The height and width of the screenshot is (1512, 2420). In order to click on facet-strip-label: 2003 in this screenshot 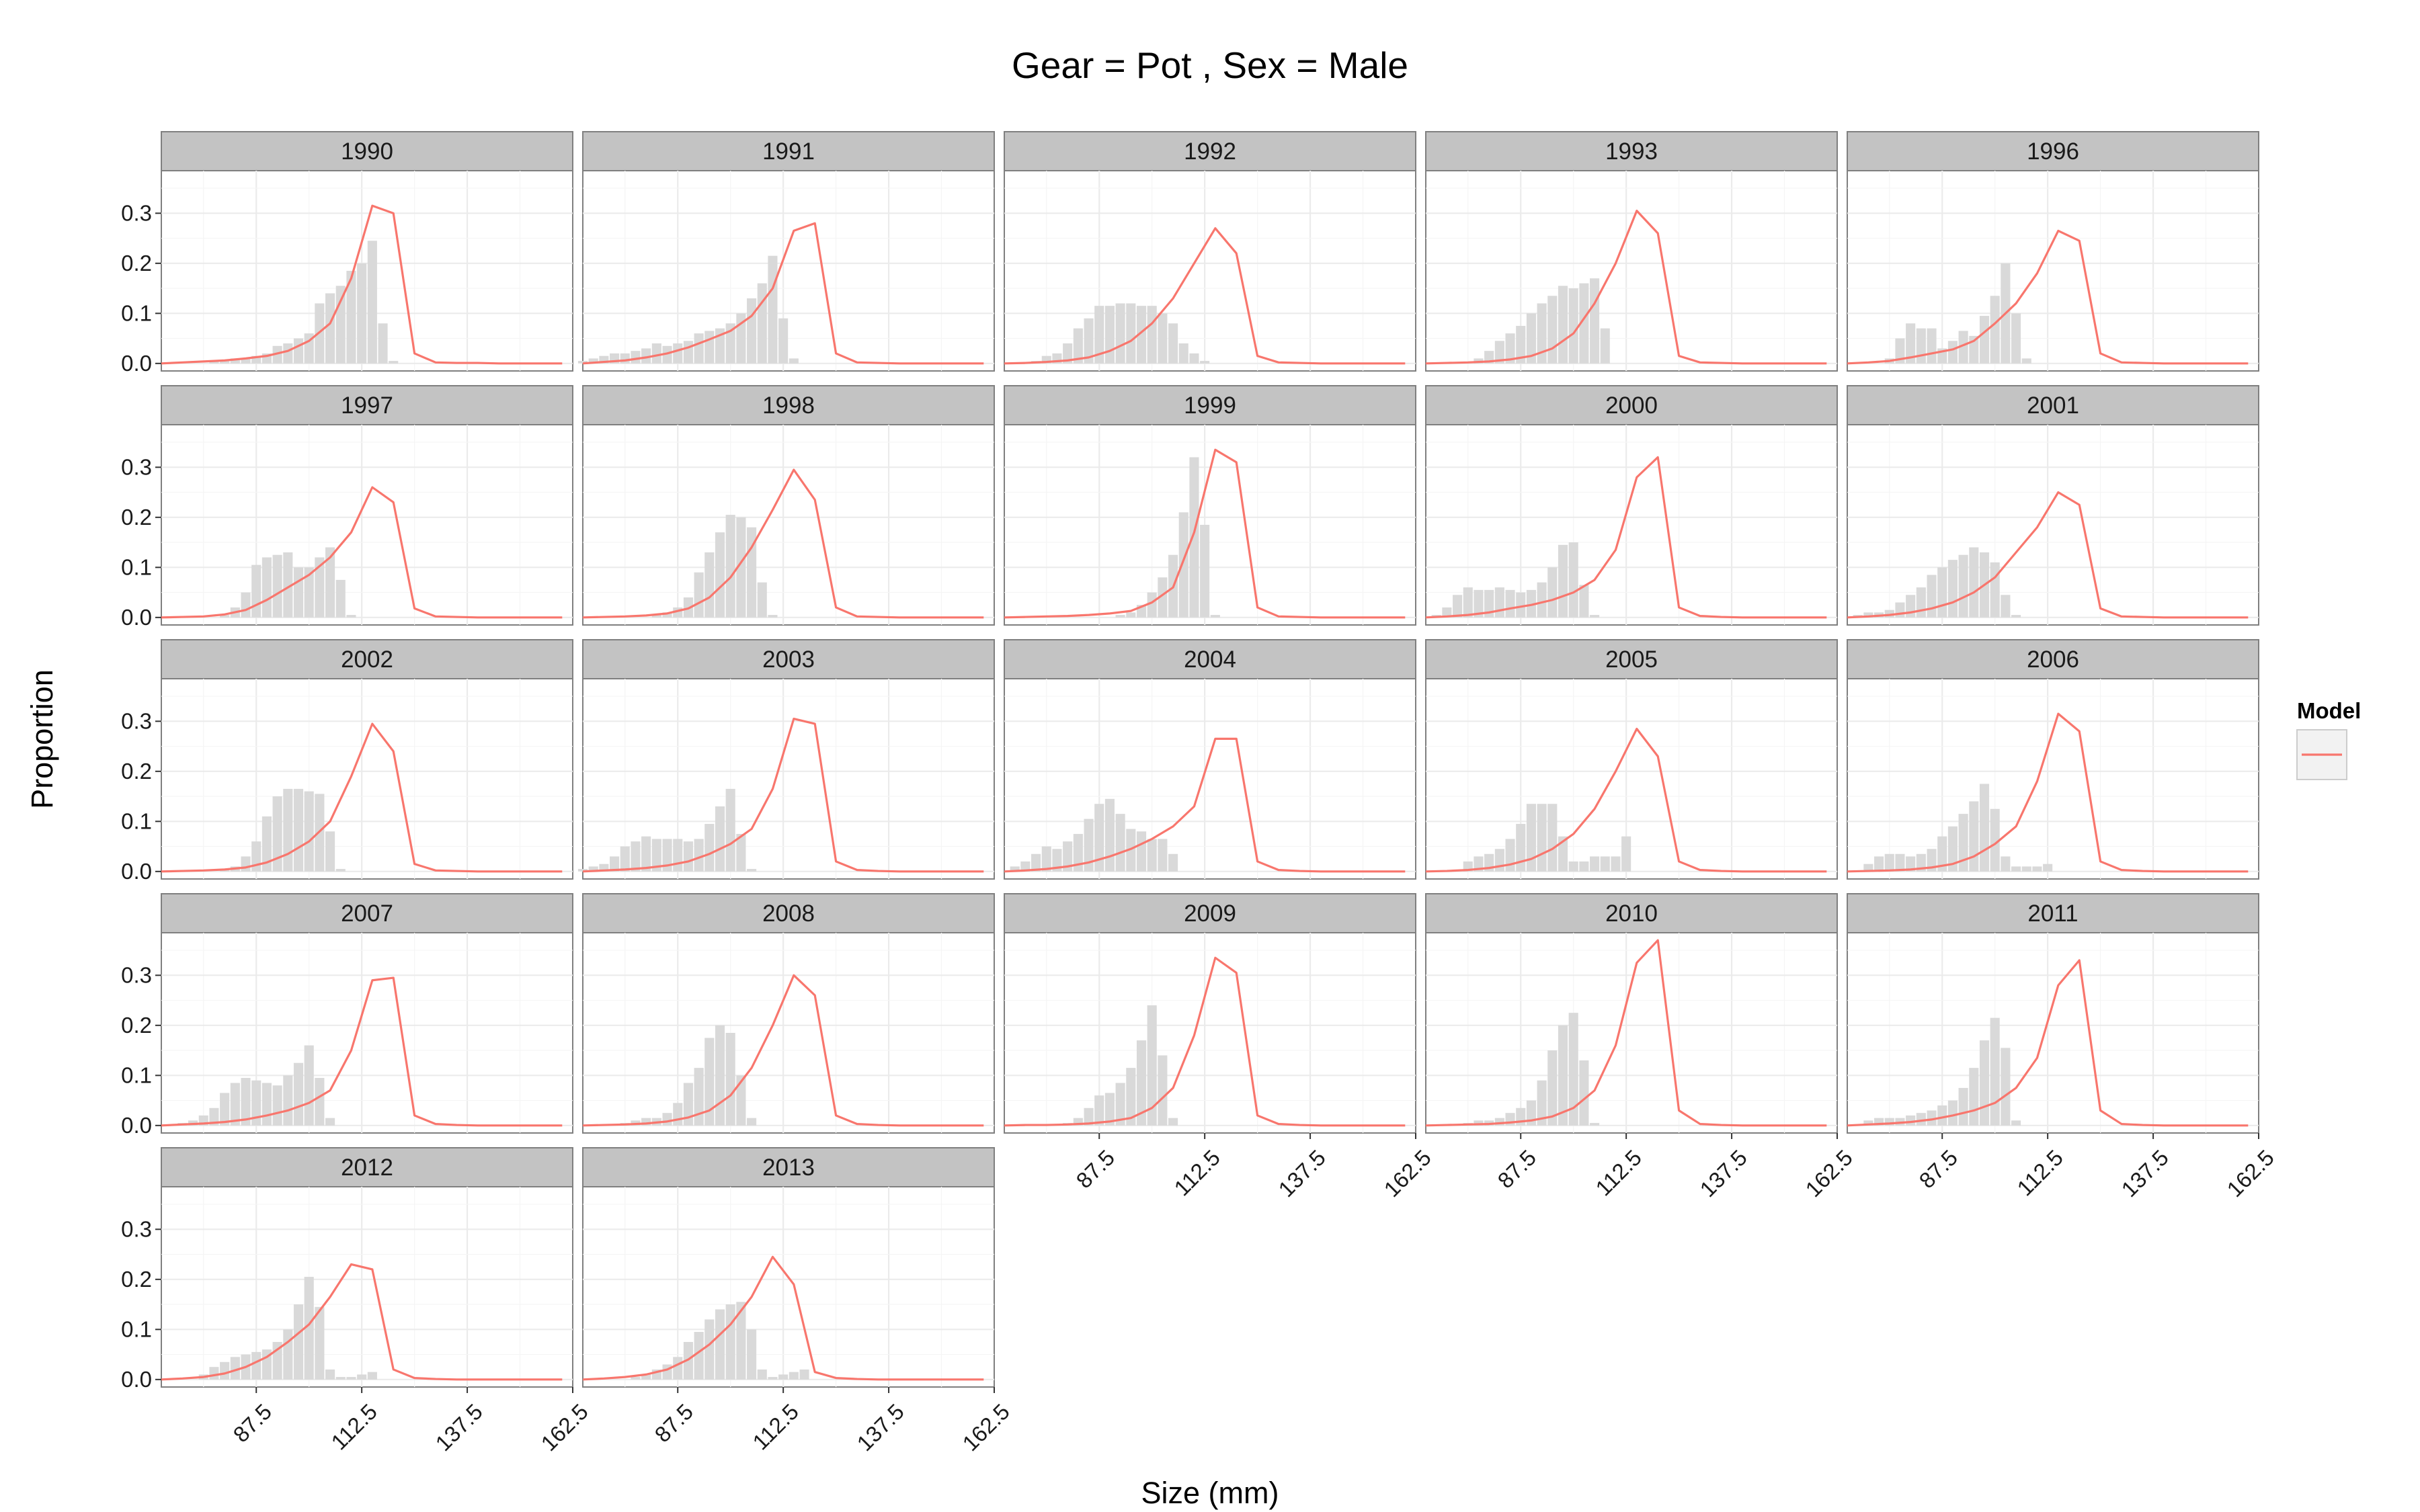, I will do `click(788, 659)`.